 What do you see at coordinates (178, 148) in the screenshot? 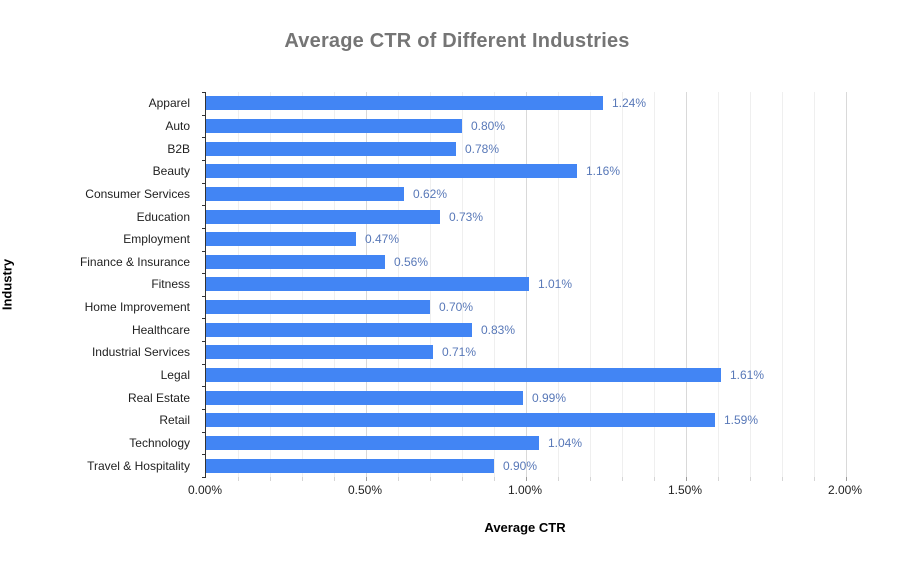
I see `category-label: B2B` at bounding box center [178, 148].